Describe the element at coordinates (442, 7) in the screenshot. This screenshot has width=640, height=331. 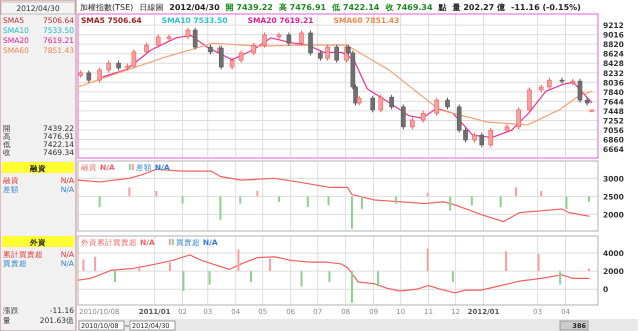
I see `text: 點` at that location.